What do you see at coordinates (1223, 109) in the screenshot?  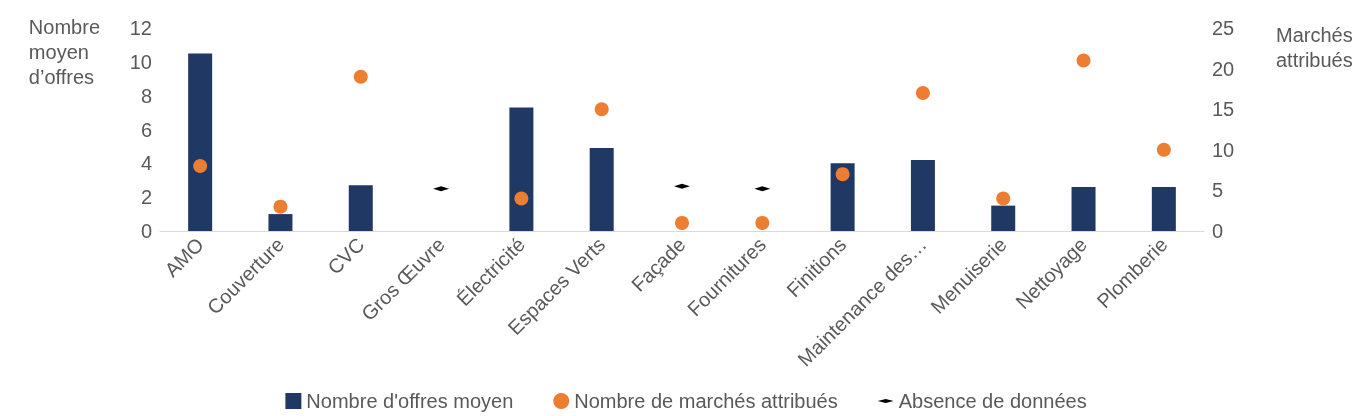 I see `y2-tick-label: 15` at bounding box center [1223, 109].